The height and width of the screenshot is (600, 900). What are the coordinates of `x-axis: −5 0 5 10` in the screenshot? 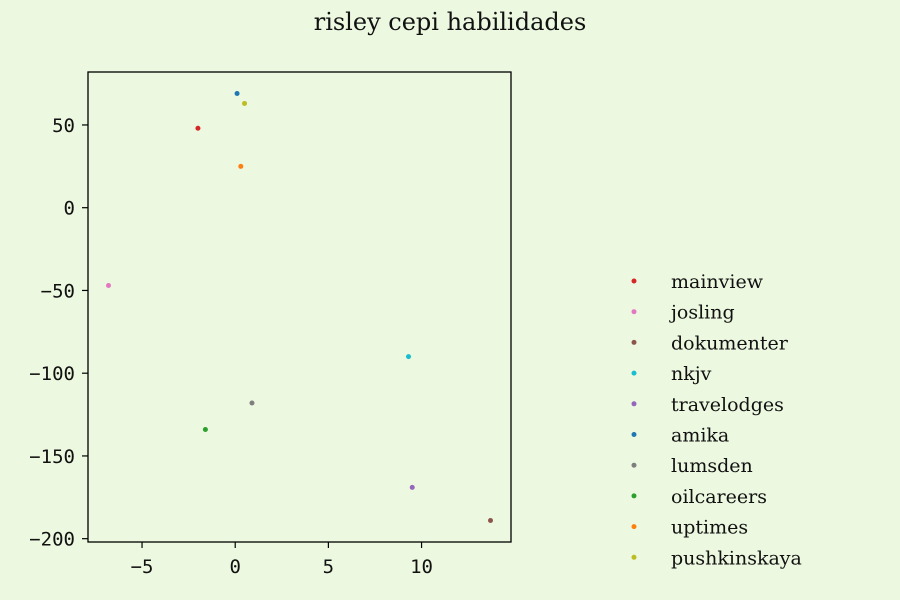 It's located at (282, 560).